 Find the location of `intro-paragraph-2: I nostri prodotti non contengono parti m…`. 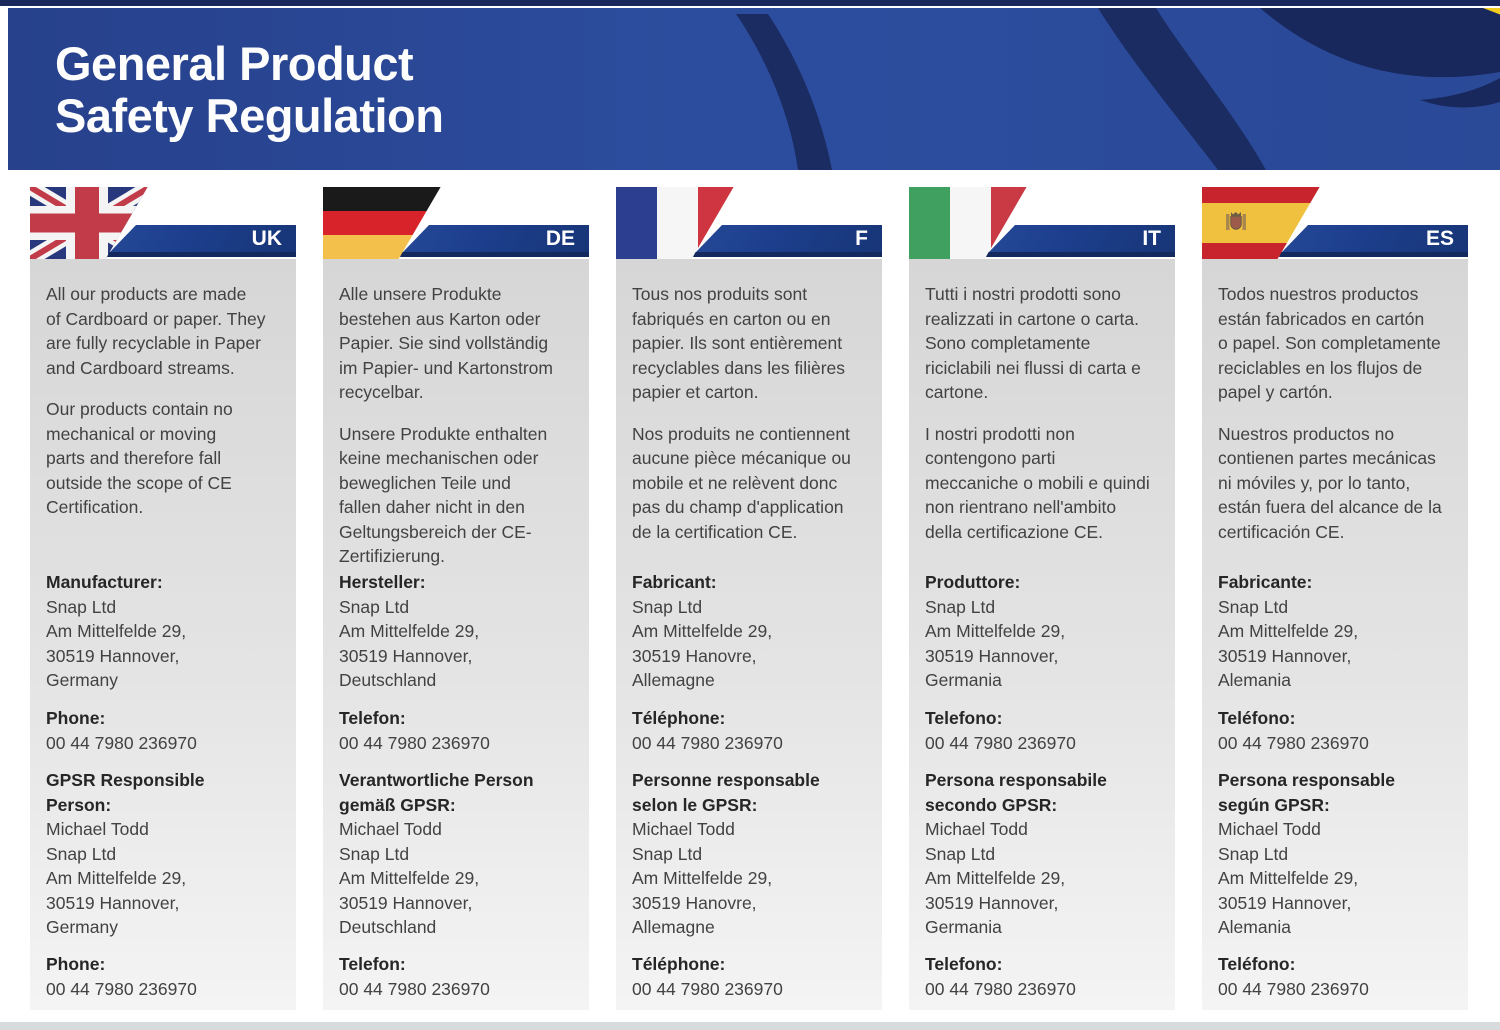

intro-paragraph-2: I nostri prodotti non contengono parti m… is located at coordinates (1037, 482).